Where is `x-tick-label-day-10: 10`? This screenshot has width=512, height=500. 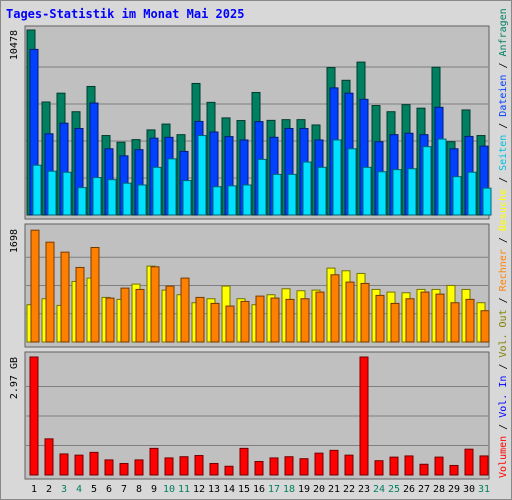 x-tick-label-day-10: 10 is located at coordinates (169, 489).